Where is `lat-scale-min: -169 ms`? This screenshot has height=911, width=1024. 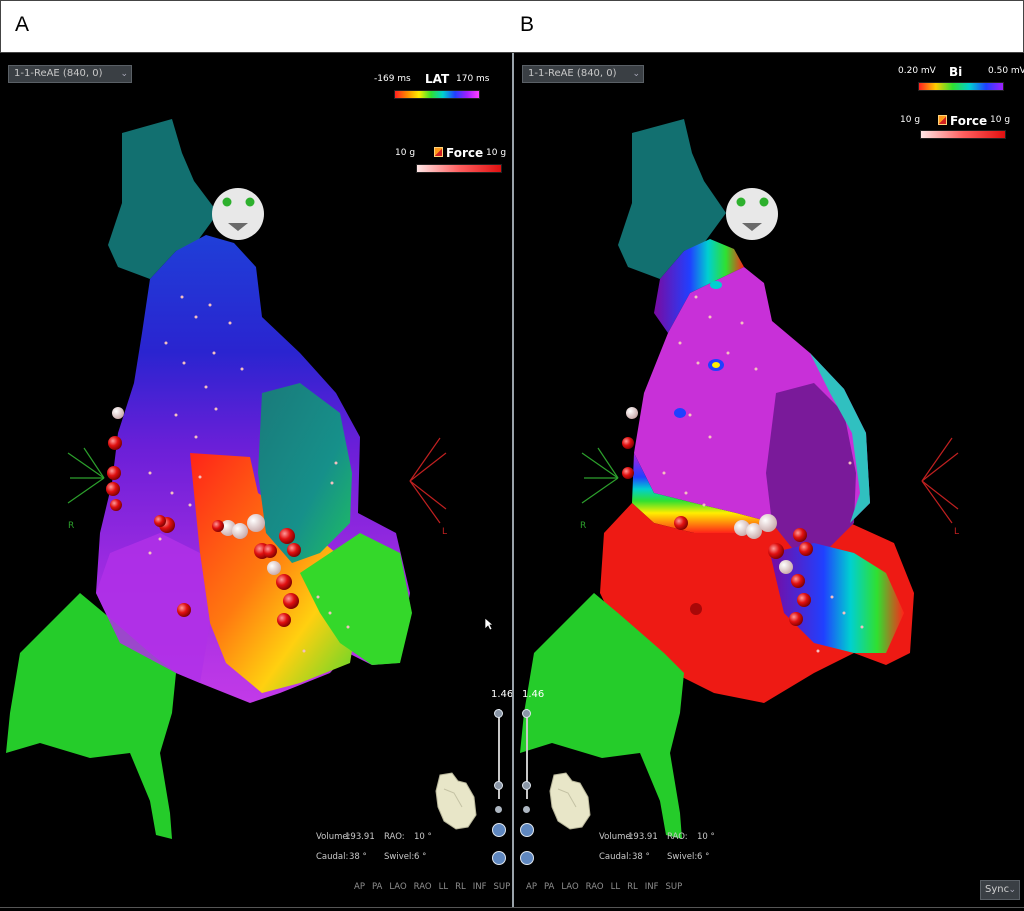 lat-scale-min: -169 ms is located at coordinates (392, 79).